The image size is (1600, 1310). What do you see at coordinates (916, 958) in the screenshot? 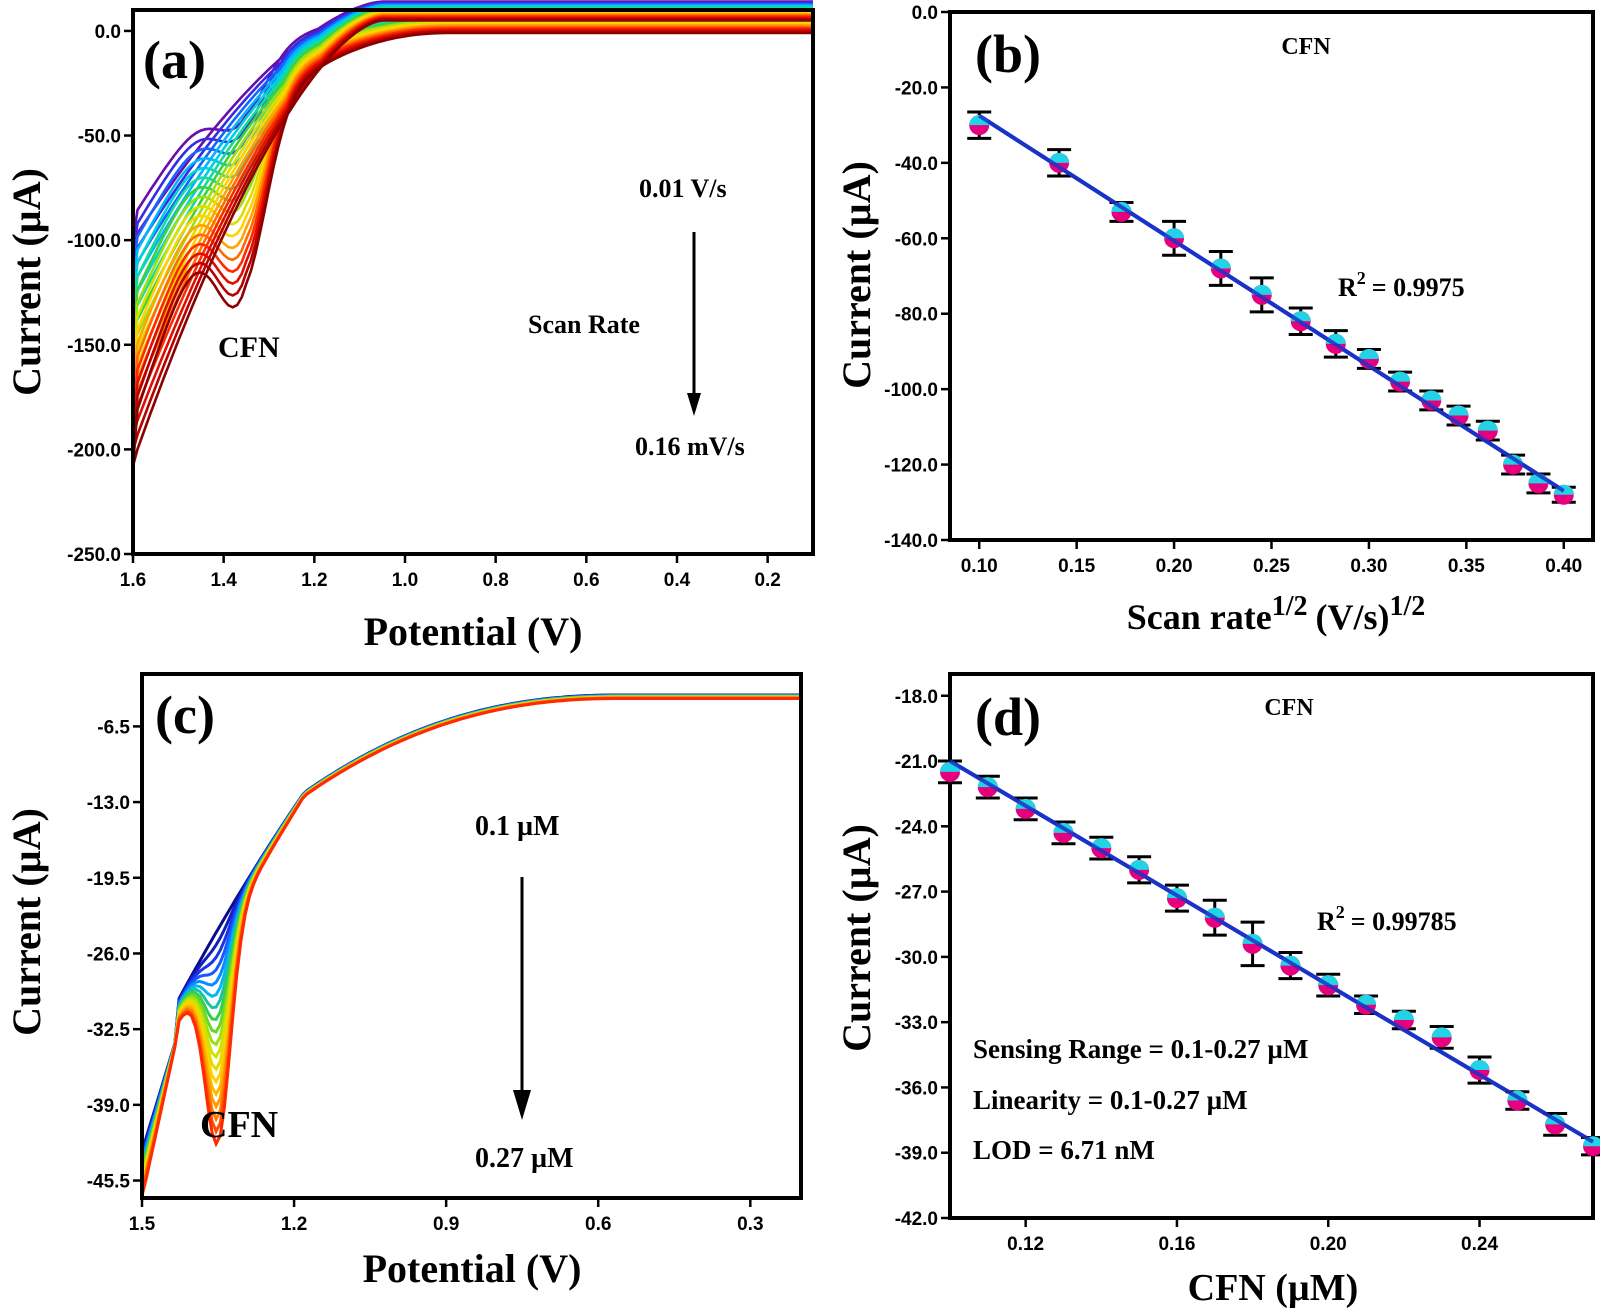
I see `panel-d-y-tick-label: -30.0` at bounding box center [916, 958].